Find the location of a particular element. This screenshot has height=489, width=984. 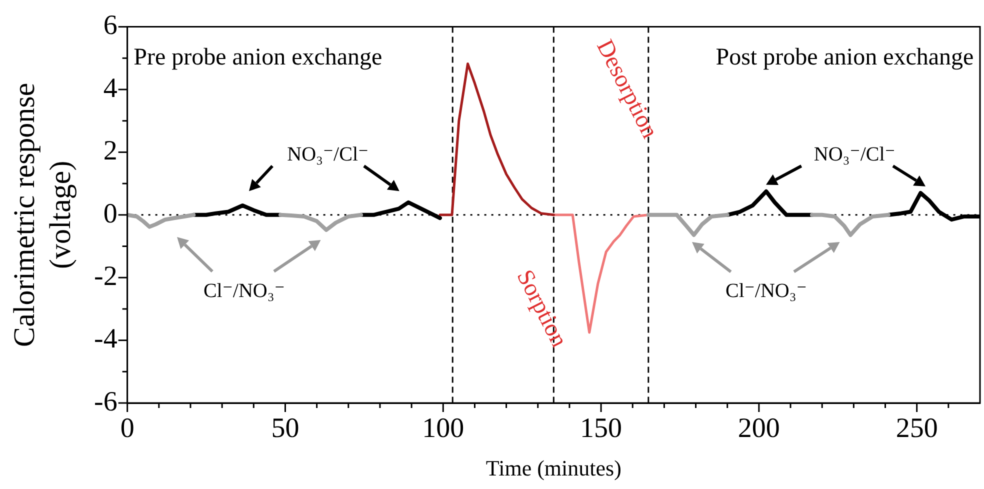

y-tick-label: -6 is located at coordinates (106, 402).